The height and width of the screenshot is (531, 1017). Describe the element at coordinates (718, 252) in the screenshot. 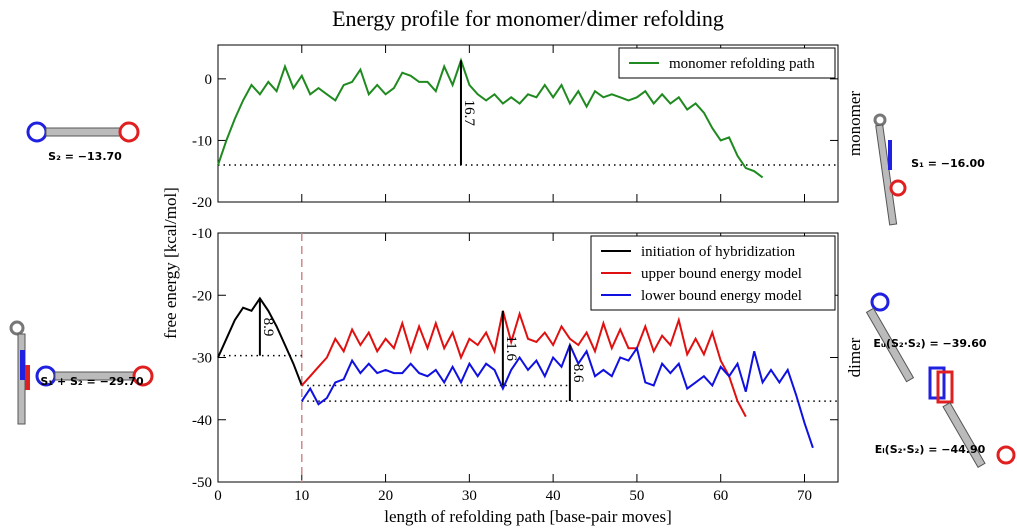

I see `legend-label: initiation of hybridization` at that location.